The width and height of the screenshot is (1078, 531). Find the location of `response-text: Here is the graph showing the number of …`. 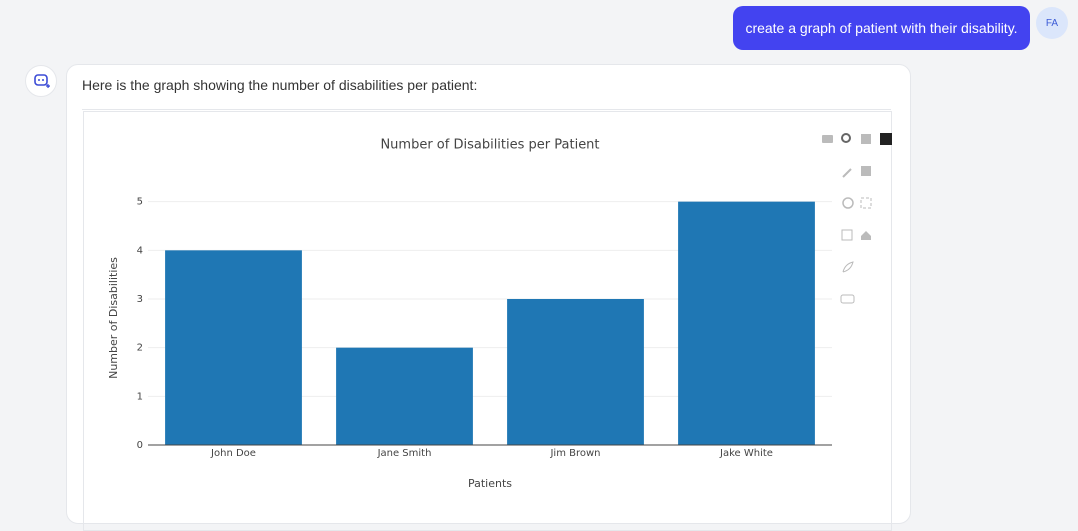

response-text: Here is the graph showing the number of … is located at coordinates (280, 85).